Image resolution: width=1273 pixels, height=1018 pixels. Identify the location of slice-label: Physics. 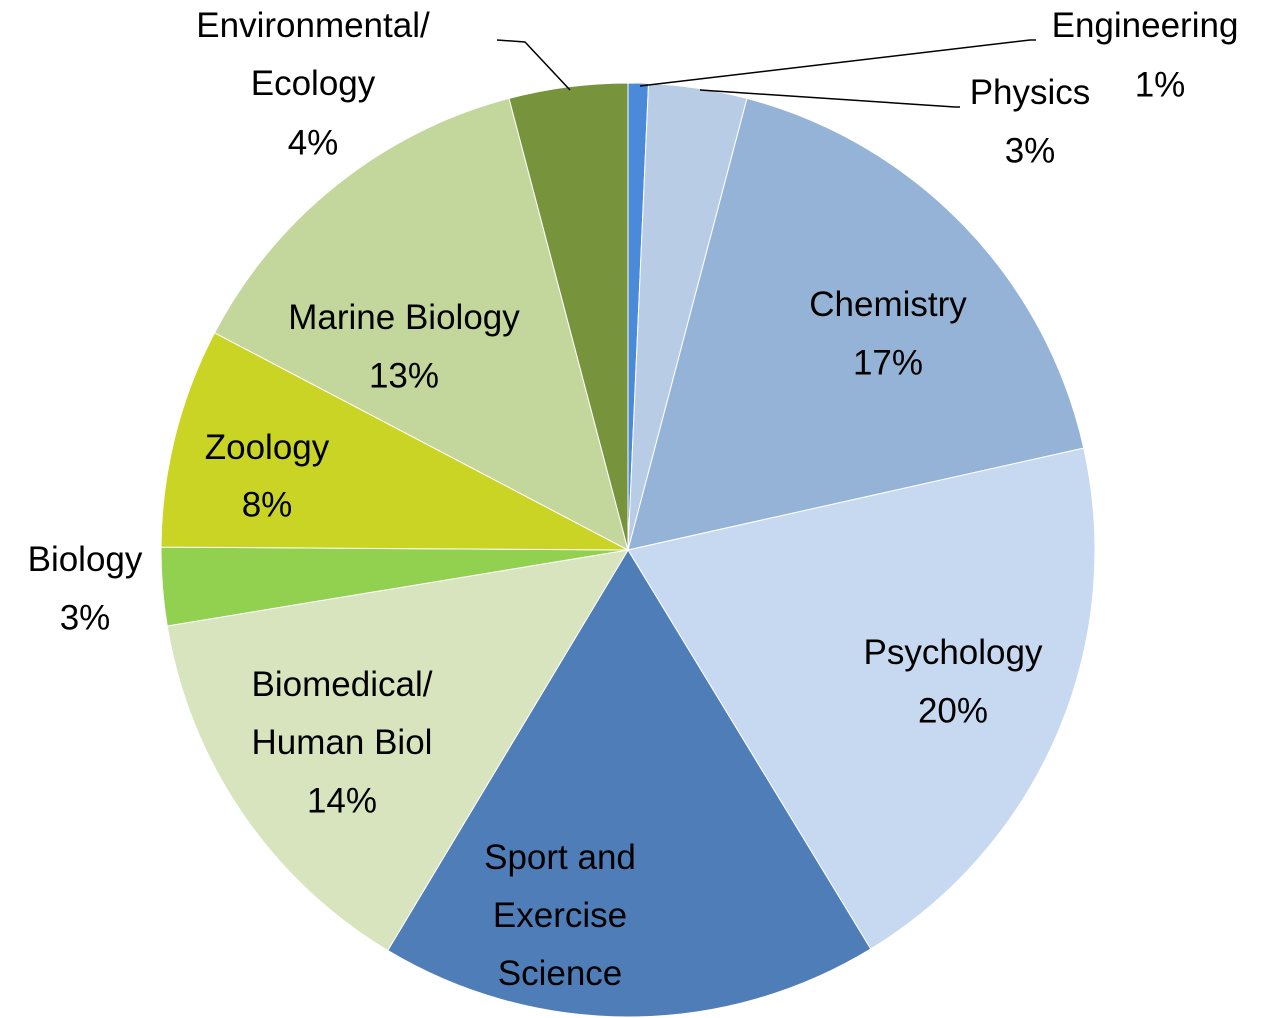
(1030, 92).